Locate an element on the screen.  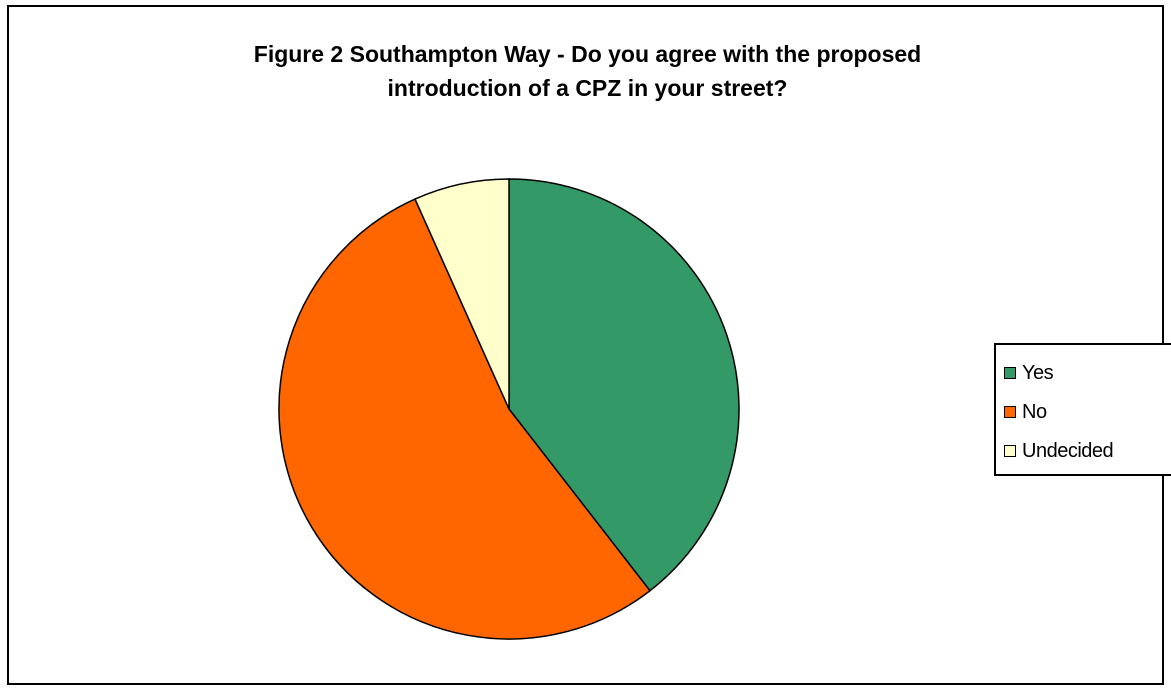
legend-swatch-yes is located at coordinates (1010, 373).